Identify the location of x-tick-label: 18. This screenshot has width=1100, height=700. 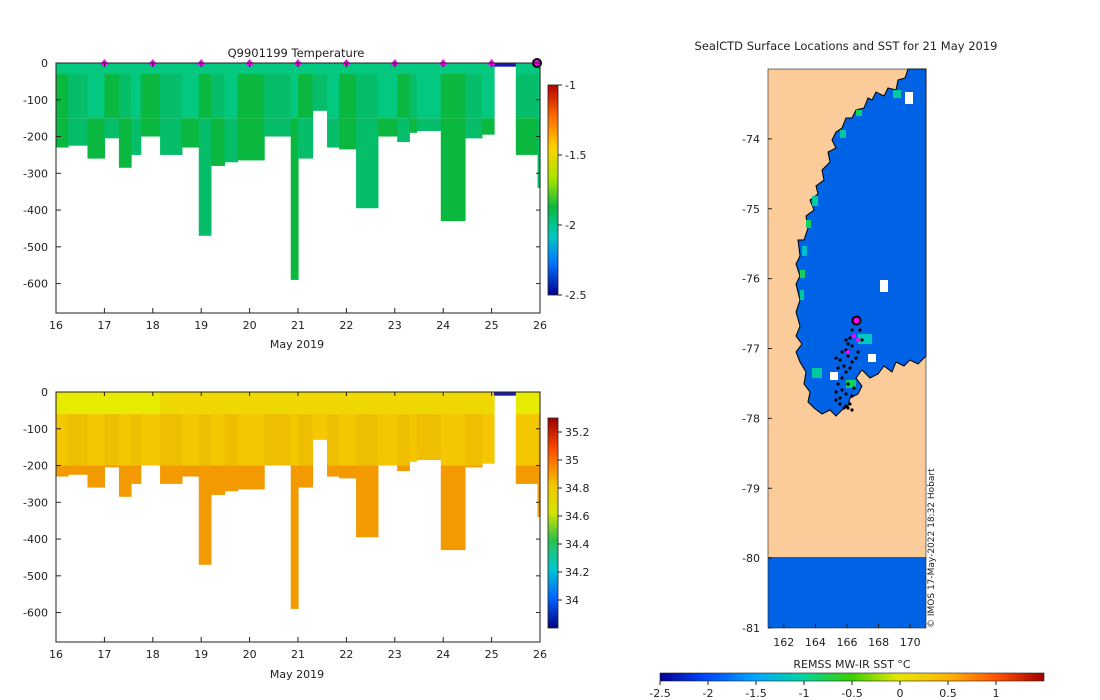
(153, 654).